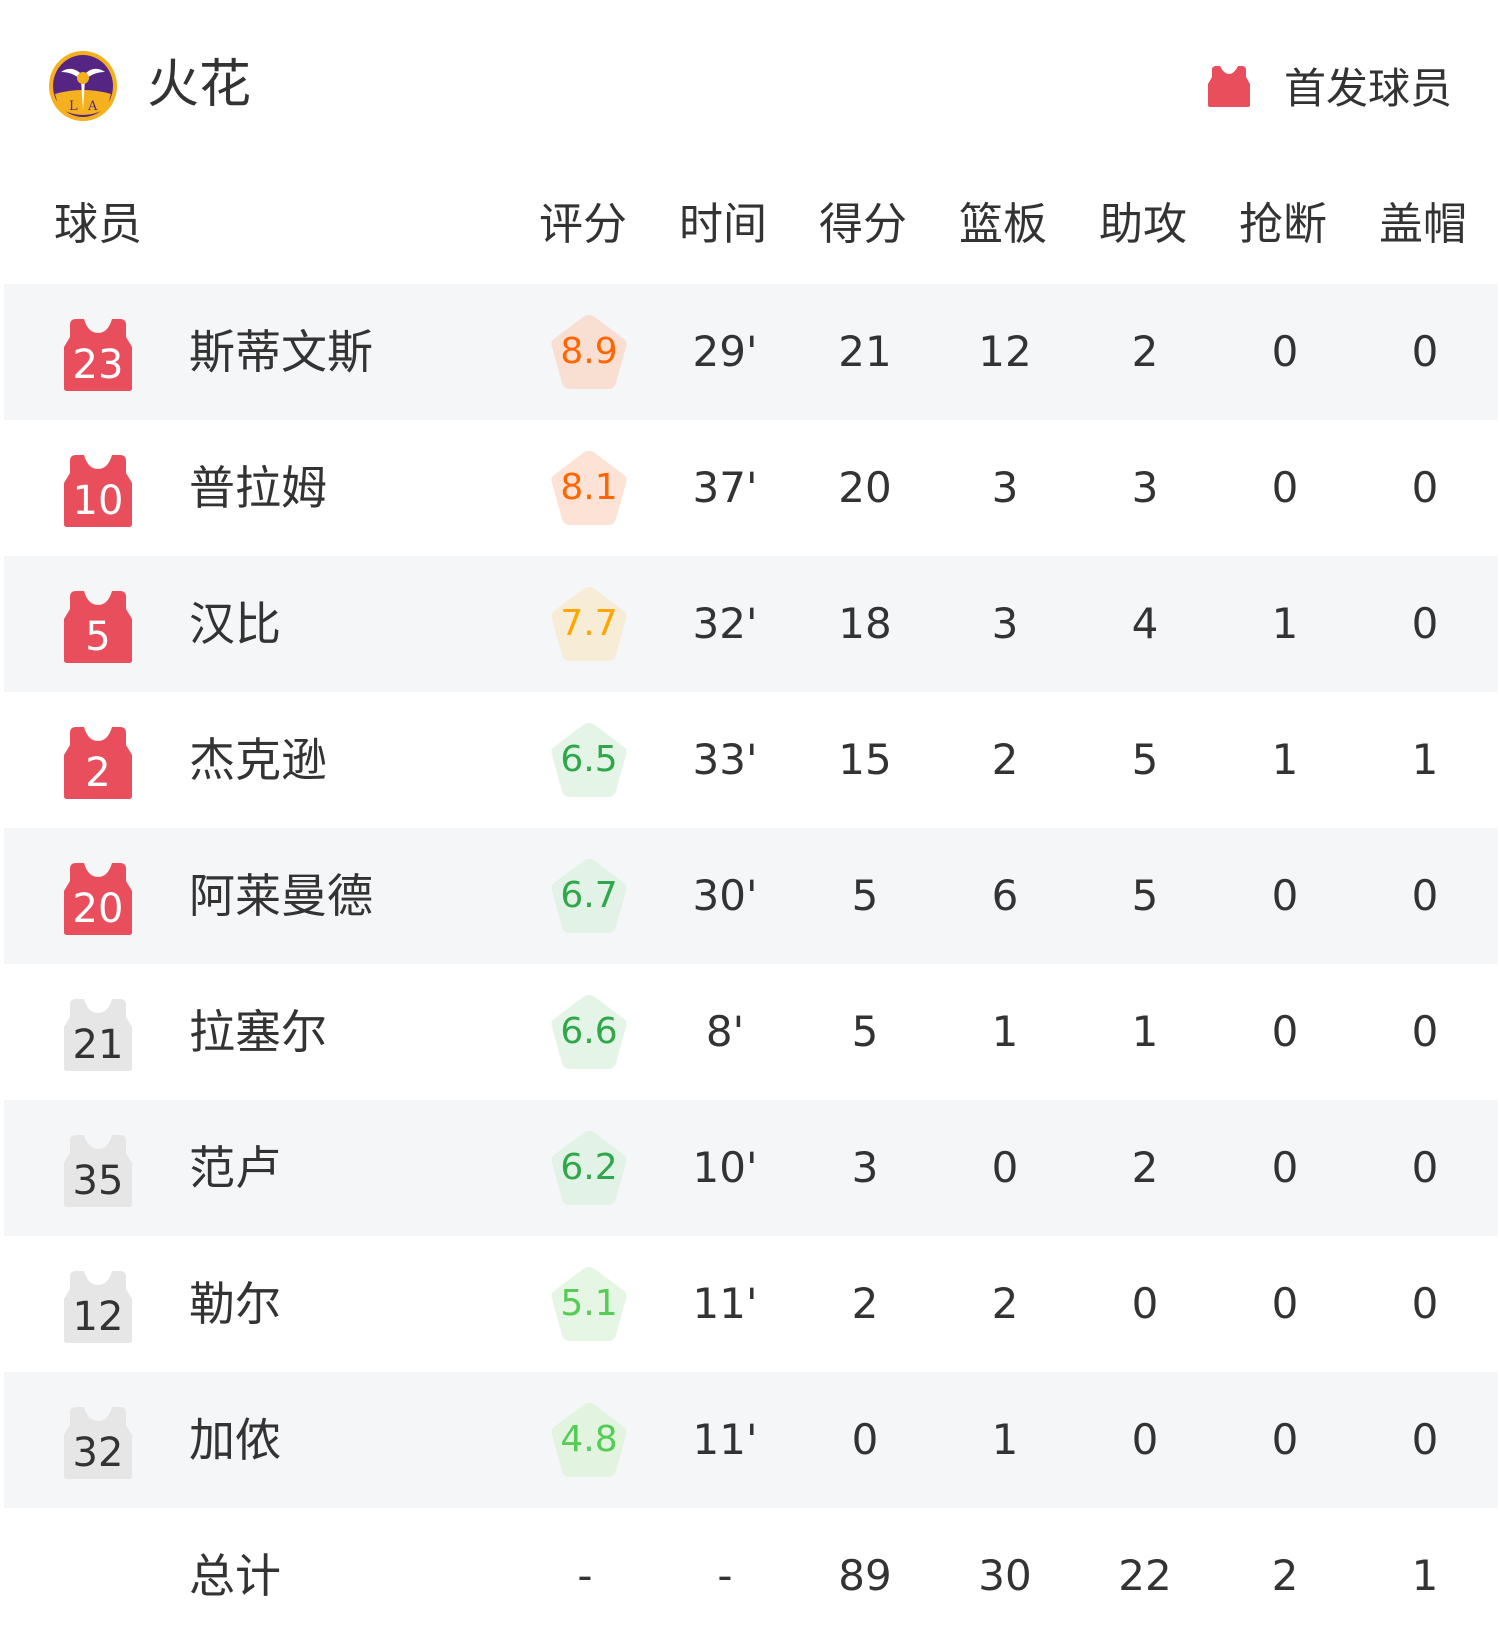  Describe the element at coordinates (98, 365) in the screenshot. I see `jersey-number: 23` at that location.